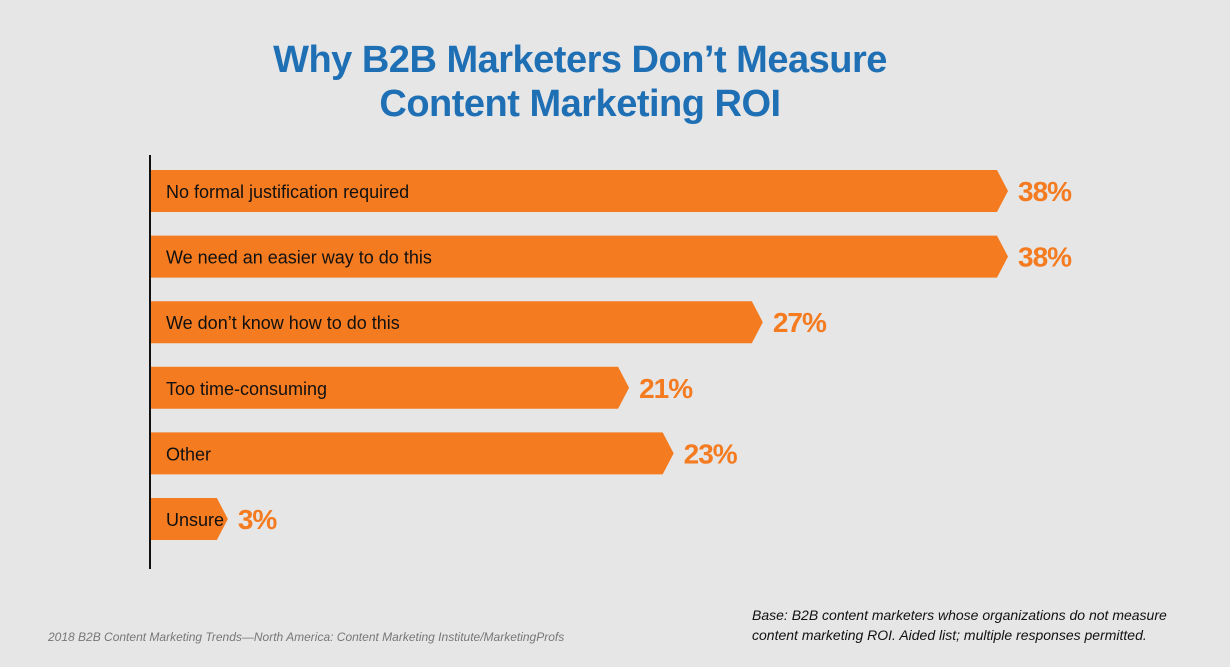 Image resolution: width=1230 pixels, height=667 pixels. Describe the element at coordinates (246, 389) in the screenshot. I see `category-label: Too time-consuming` at that location.